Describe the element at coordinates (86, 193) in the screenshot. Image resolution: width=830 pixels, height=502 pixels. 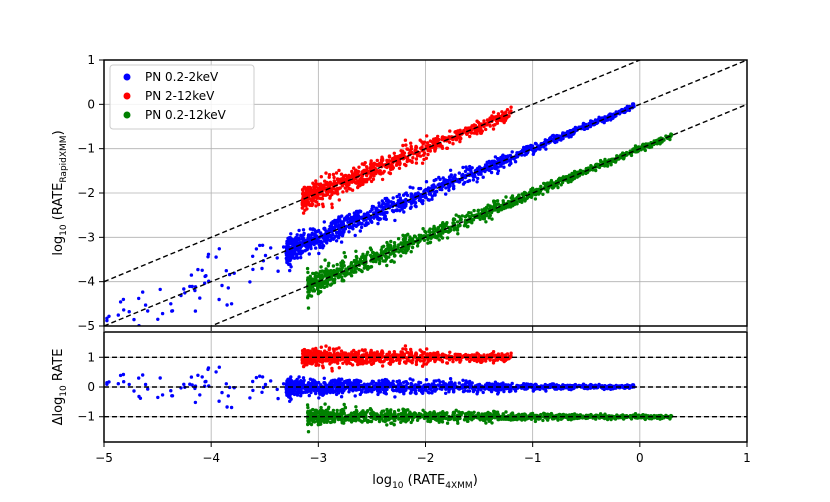
I see `top-y-tick-label: −2` at that location.